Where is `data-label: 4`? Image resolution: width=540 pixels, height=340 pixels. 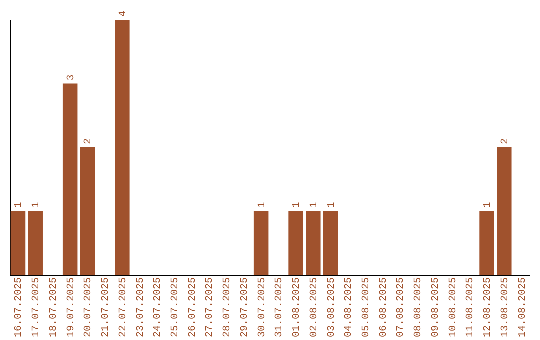 data-label: 4 is located at coordinates (124, 13).